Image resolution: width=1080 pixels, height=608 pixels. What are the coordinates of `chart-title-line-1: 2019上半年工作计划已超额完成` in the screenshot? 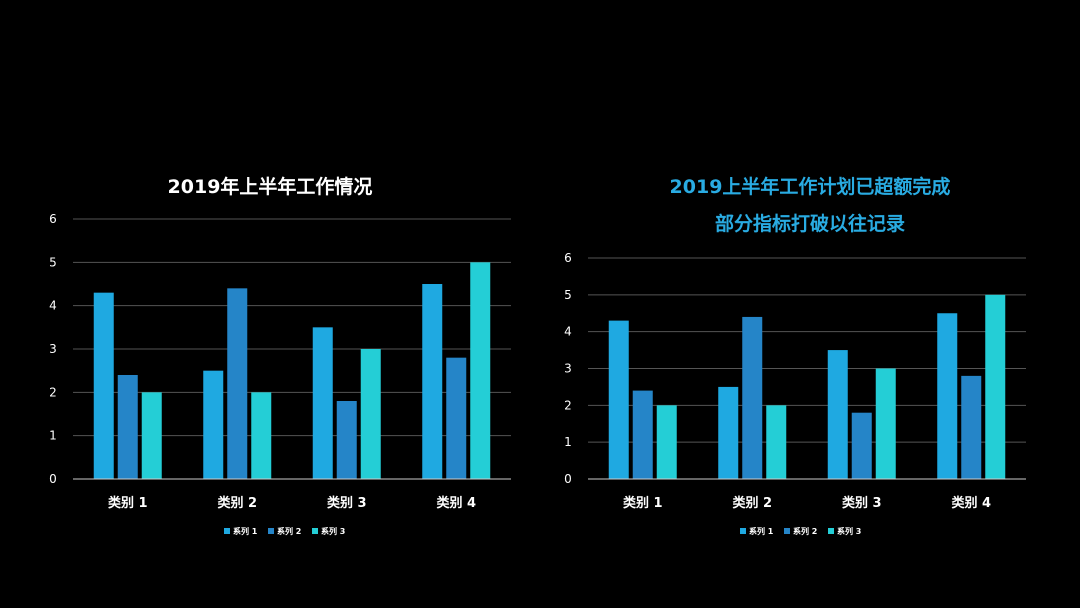 It's located at (810, 187).